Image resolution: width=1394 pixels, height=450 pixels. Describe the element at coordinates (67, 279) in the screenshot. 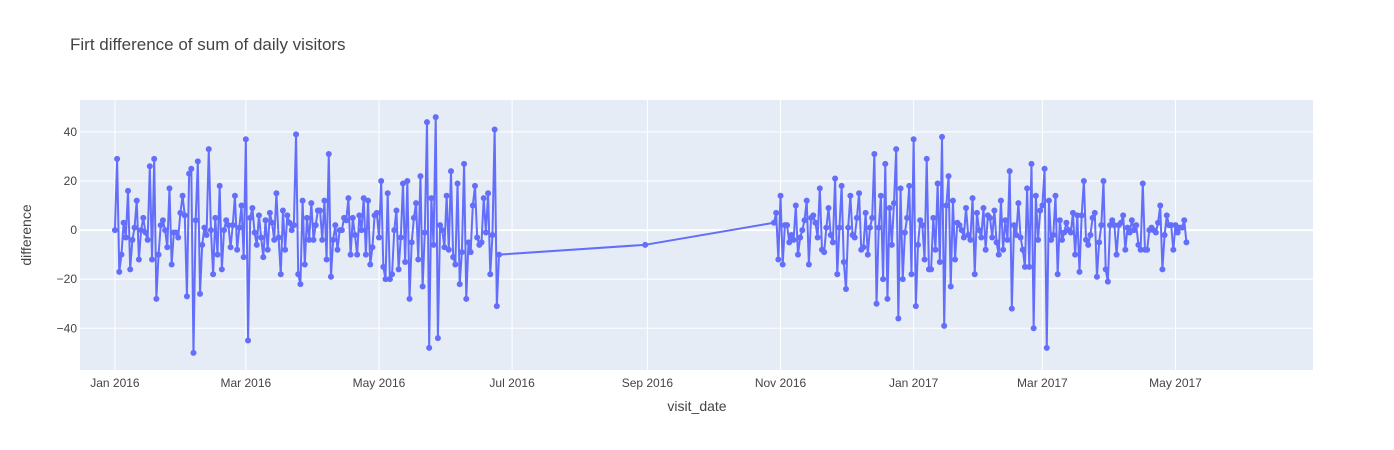

I see `y-tick-label: −20` at that location.